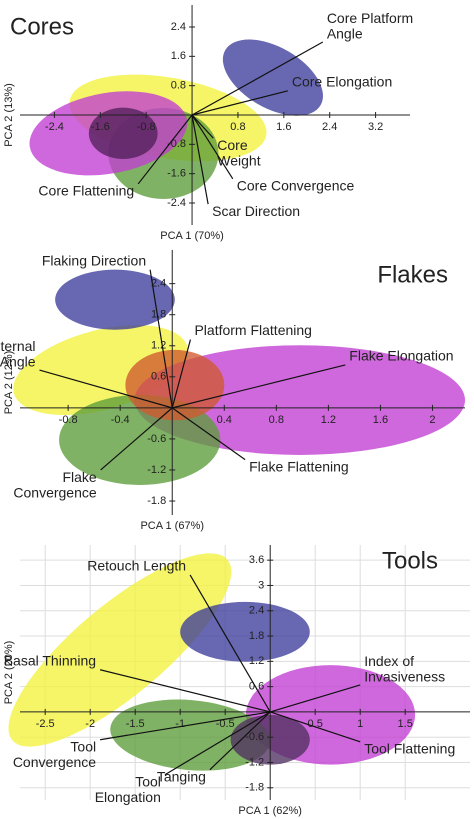 The height and width of the screenshot is (819, 474). Describe the element at coordinates (120, 420) in the screenshot. I see `x-tick-label: -0.4` at that location.